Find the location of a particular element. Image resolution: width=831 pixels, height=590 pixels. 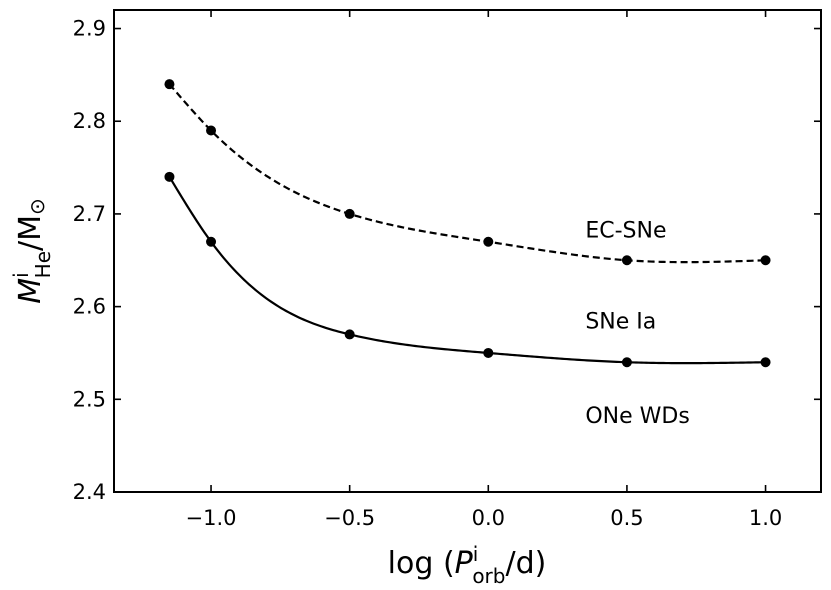

x-axis-title: log (Pi orb/d) is located at coordinates (467, 565).